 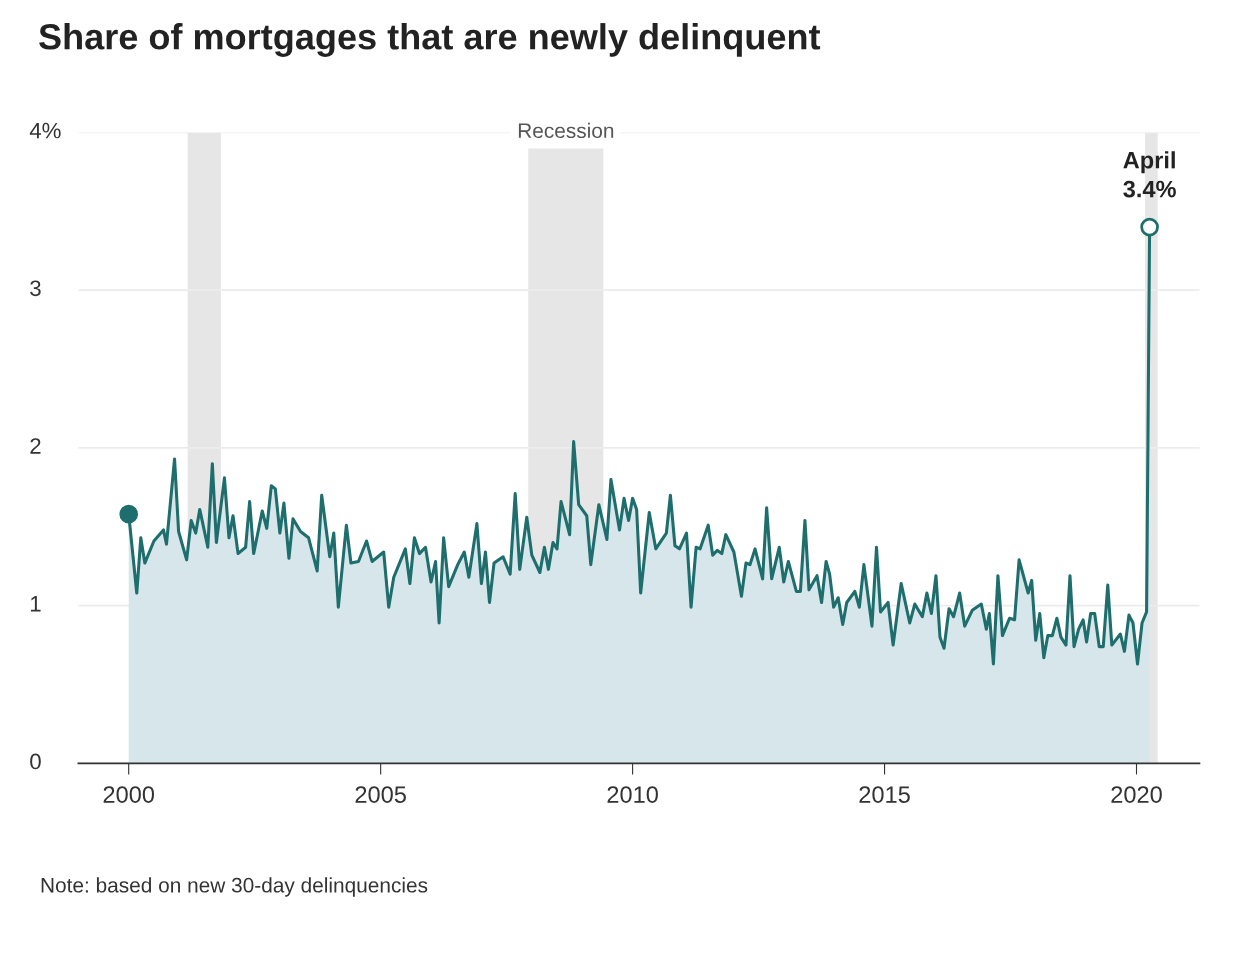 What do you see at coordinates (45, 130) in the screenshot?
I see `y-tick-label: 4%` at bounding box center [45, 130].